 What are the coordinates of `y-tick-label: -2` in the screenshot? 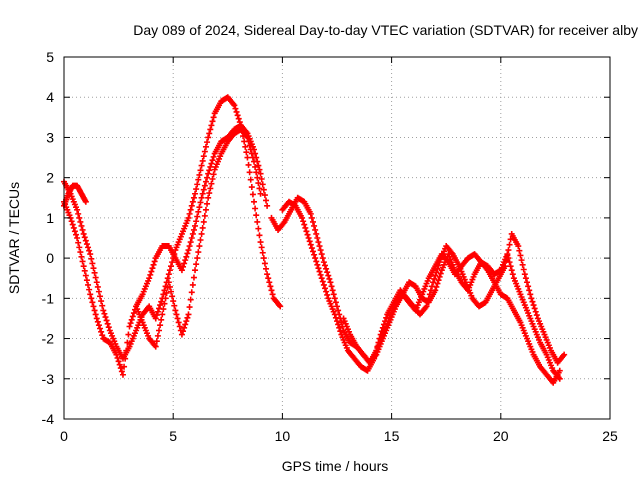 It's located at (48, 339).